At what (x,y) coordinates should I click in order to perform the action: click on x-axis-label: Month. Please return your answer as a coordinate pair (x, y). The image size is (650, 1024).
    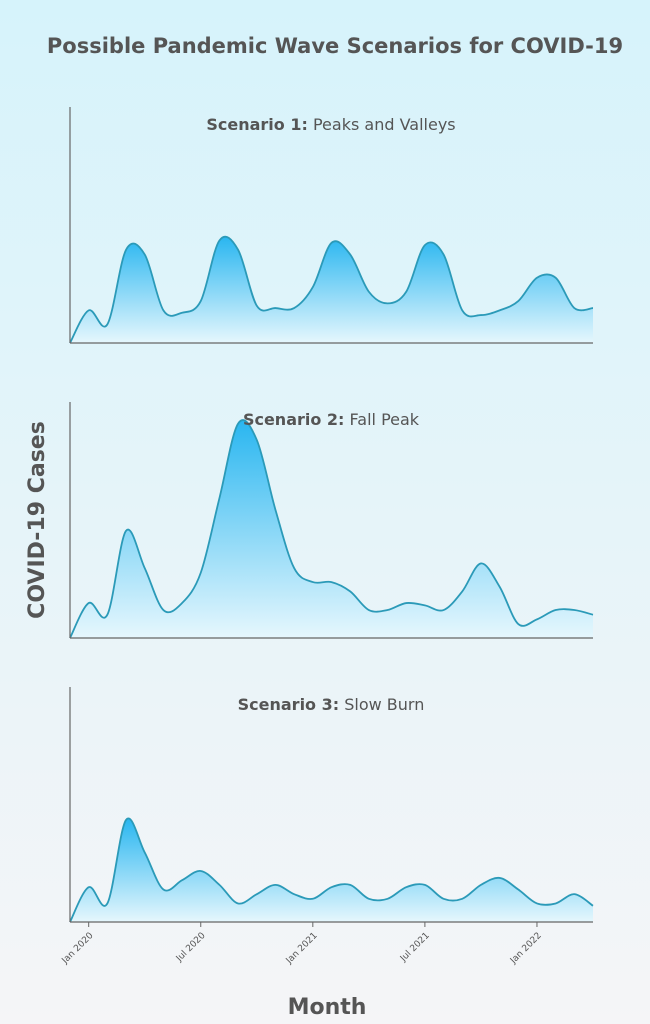
    Looking at the image, I should click on (327, 1007).